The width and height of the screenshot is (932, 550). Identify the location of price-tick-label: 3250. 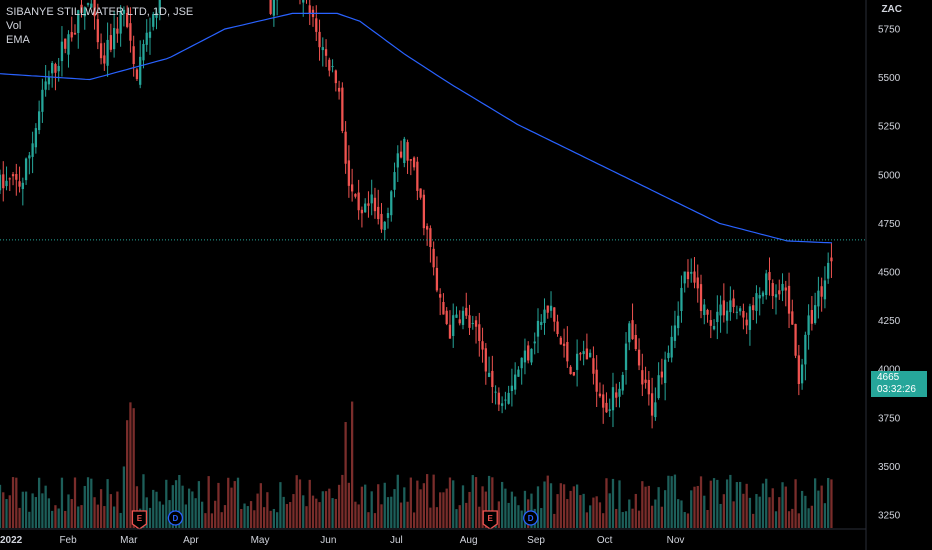
(889, 516).